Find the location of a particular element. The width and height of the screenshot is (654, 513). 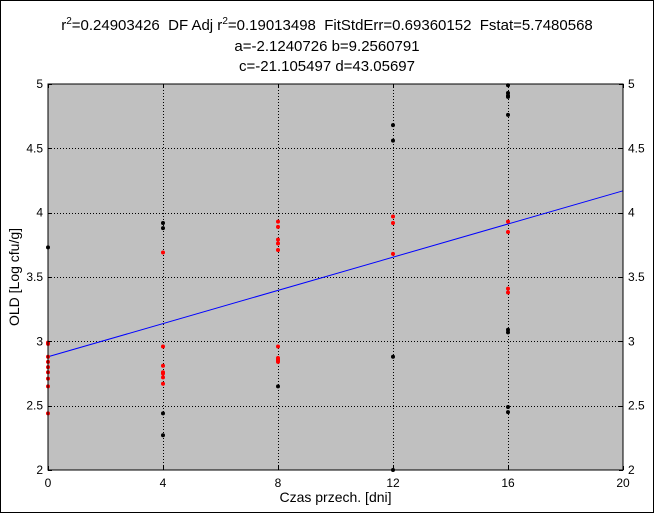

y-tick-label-right: 4.5 is located at coordinates (636, 148).